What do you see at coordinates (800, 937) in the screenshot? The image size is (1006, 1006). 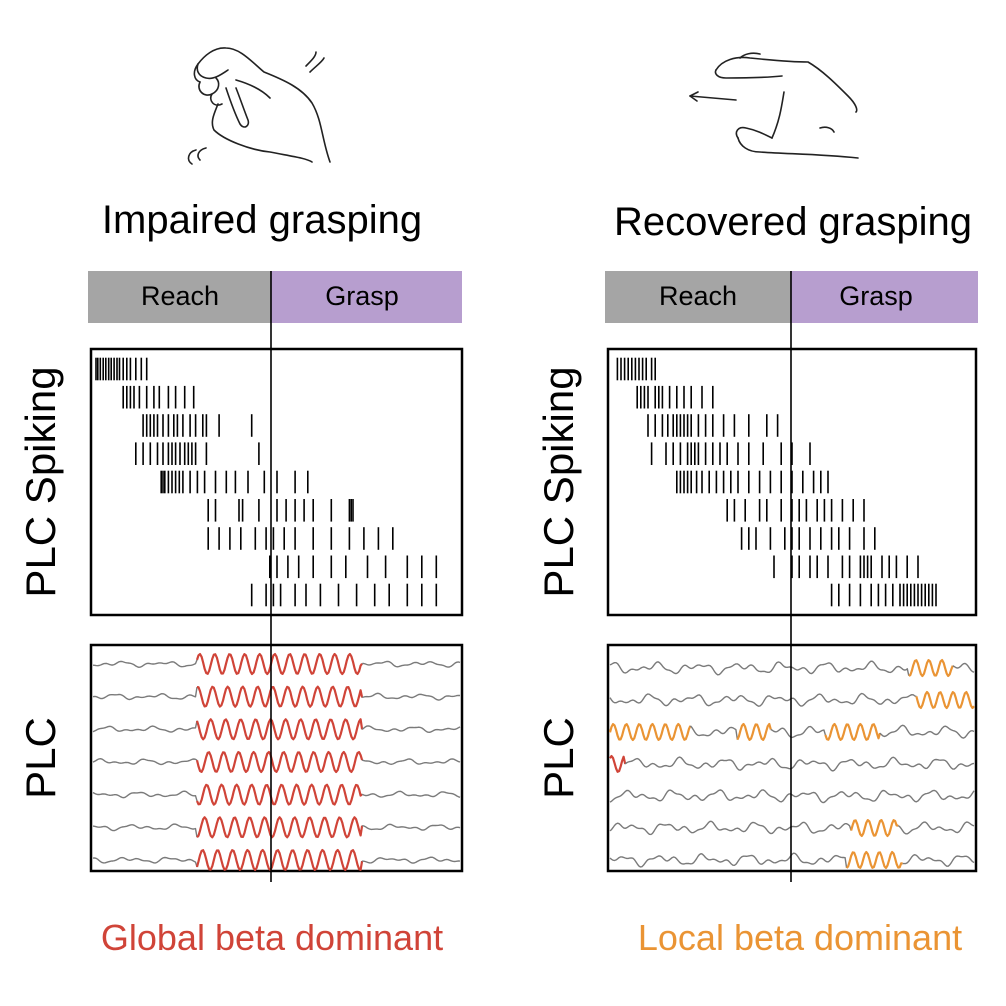 I see `beta-caption: Local beta dominant` at bounding box center [800, 937].